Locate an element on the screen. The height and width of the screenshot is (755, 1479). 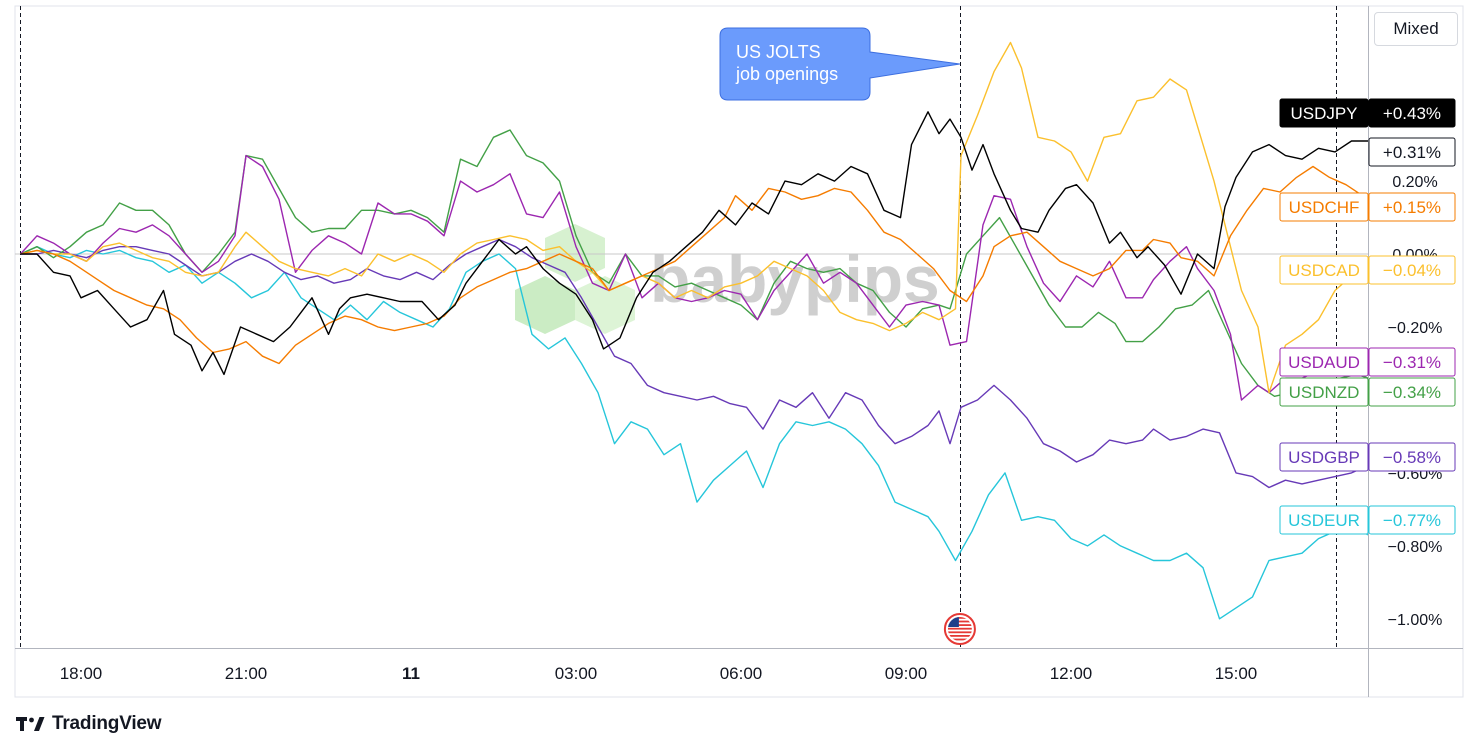
series-name: USDEUR is located at coordinates (1324, 520).